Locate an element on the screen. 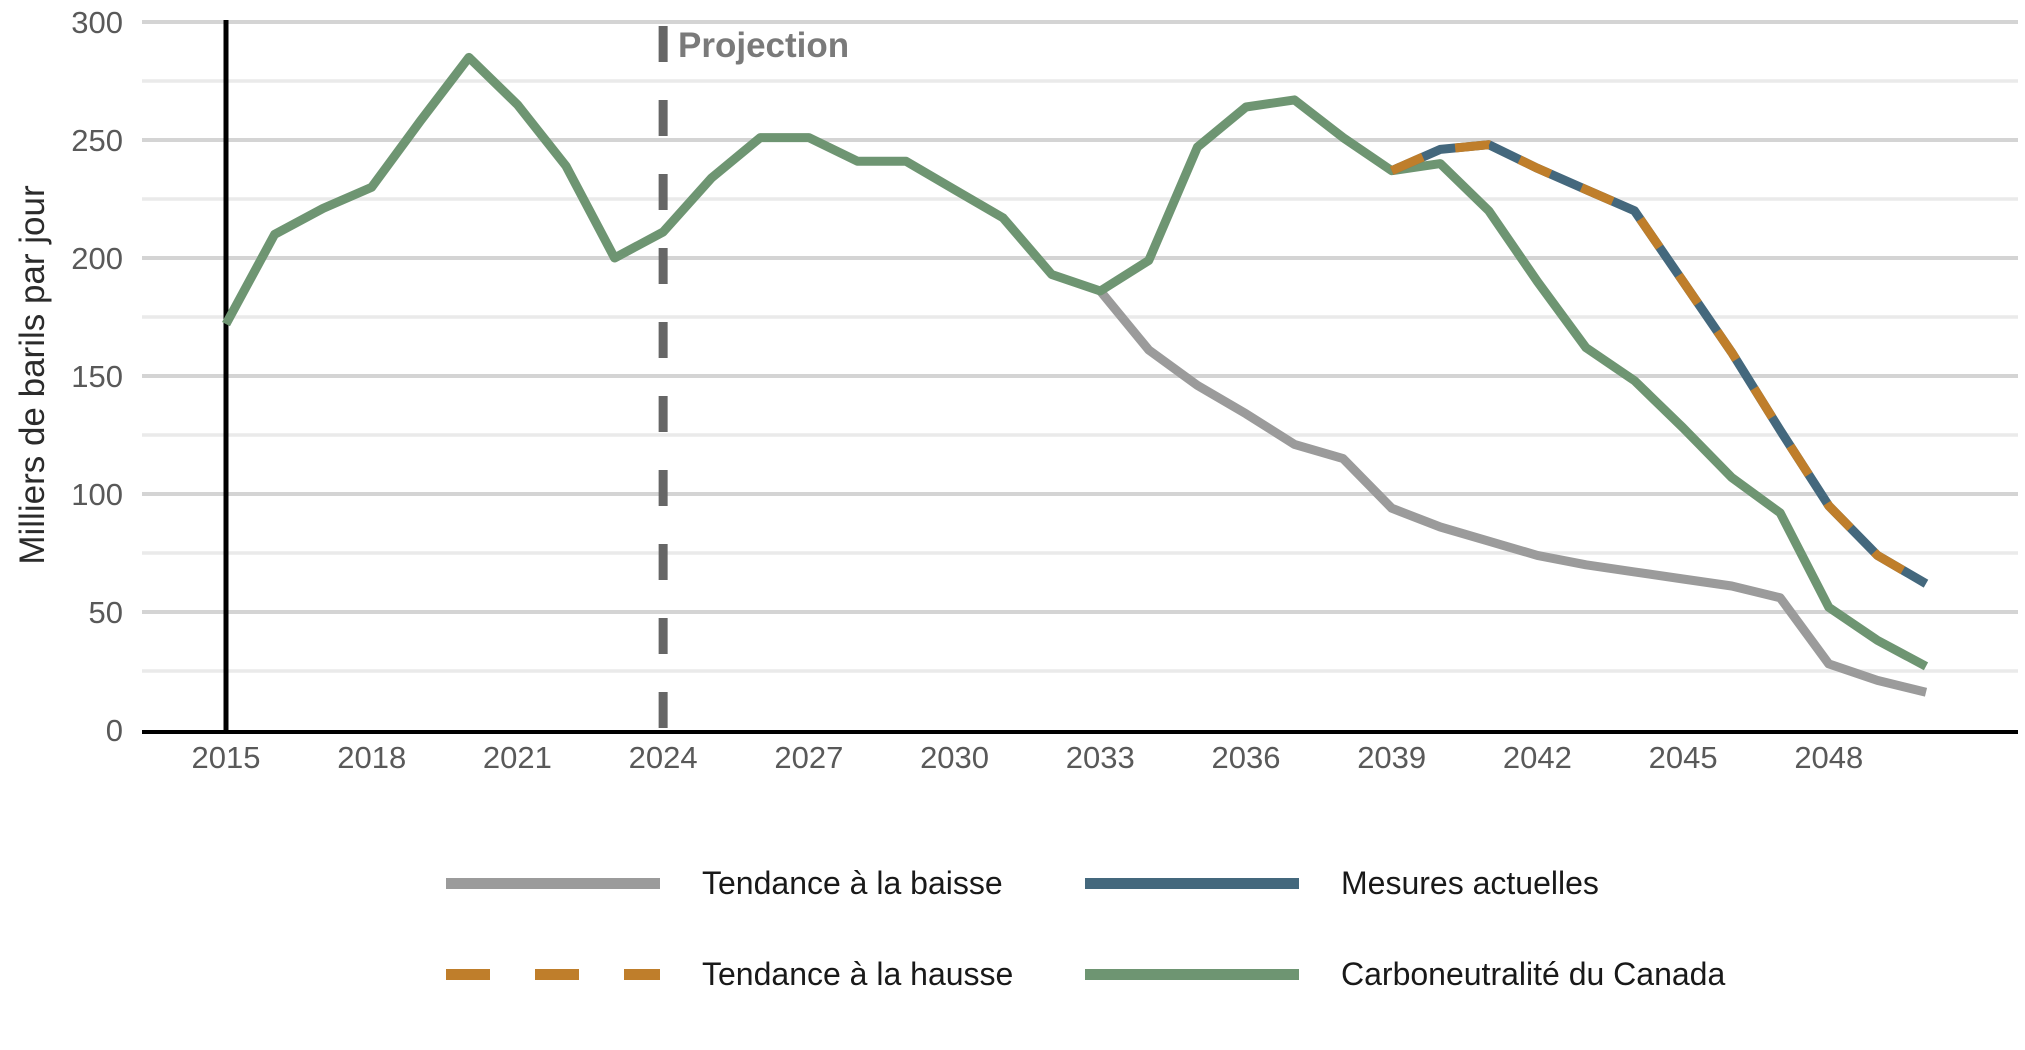  x-tick-label: 2021 is located at coordinates (517, 757).